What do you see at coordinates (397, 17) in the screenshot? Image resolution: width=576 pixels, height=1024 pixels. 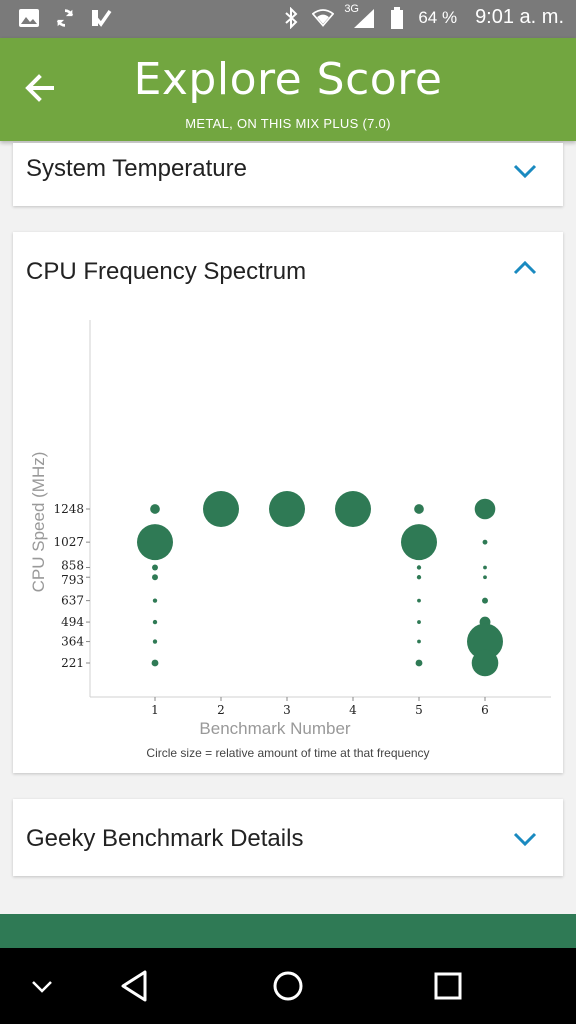 I see `battery-icon` at bounding box center [397, 17].